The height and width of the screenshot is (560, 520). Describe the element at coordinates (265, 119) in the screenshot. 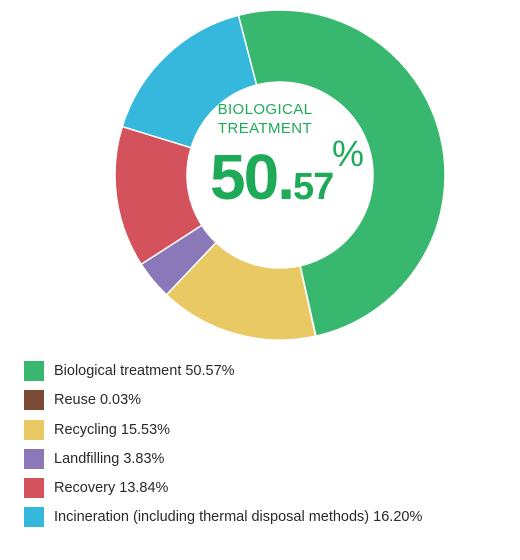

I see `center-title: BIOLOGICAL TREATMENT` at that location.